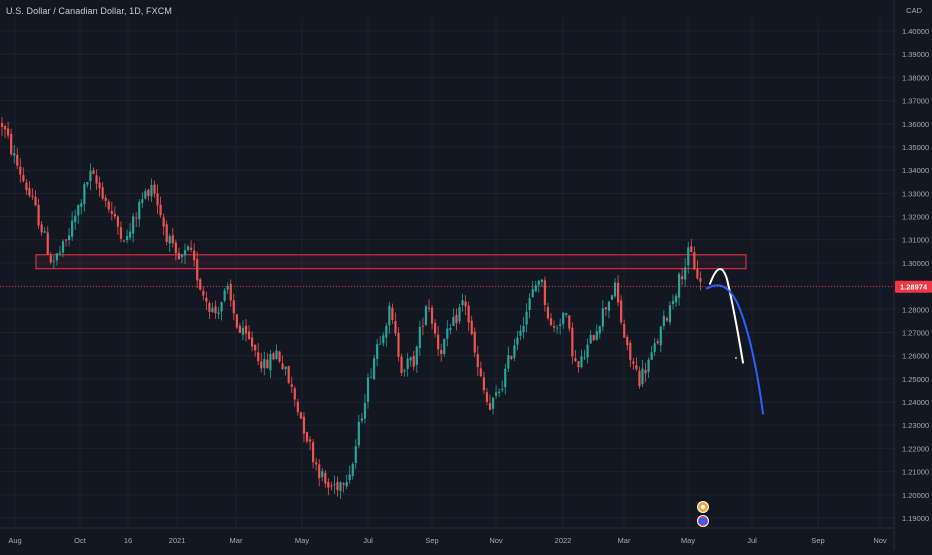 The height and width of the screenshot is (555, 932). I want to click on event-markers-layer, so click(703, 514).